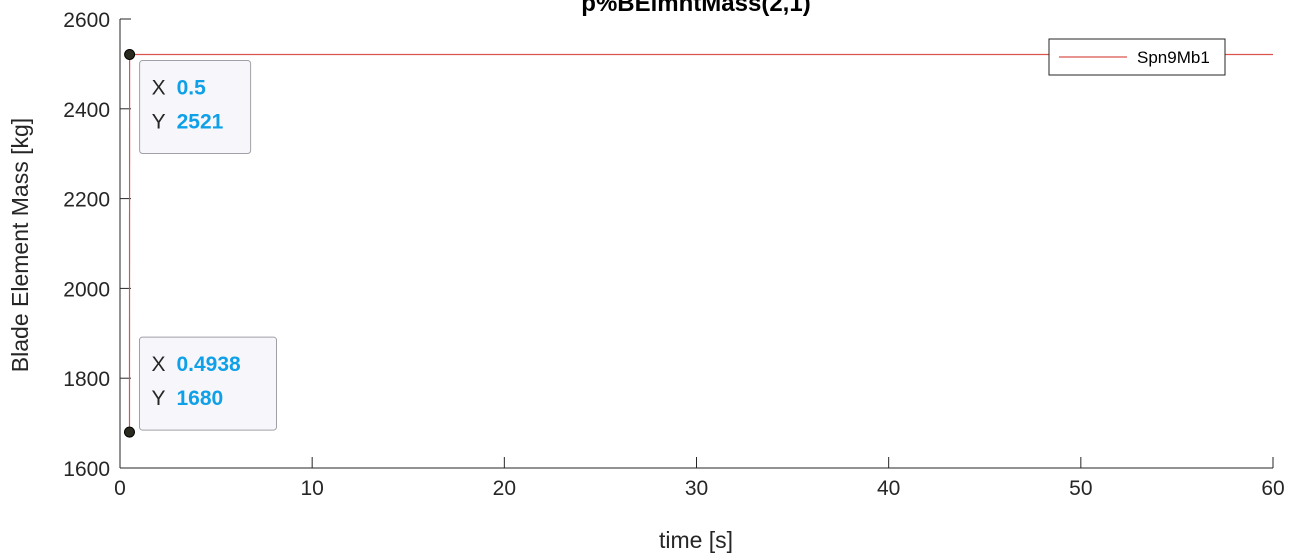 This screenshot has height=560, width=1301. I want to click on x-tick-label: 30, so click(696, 488).